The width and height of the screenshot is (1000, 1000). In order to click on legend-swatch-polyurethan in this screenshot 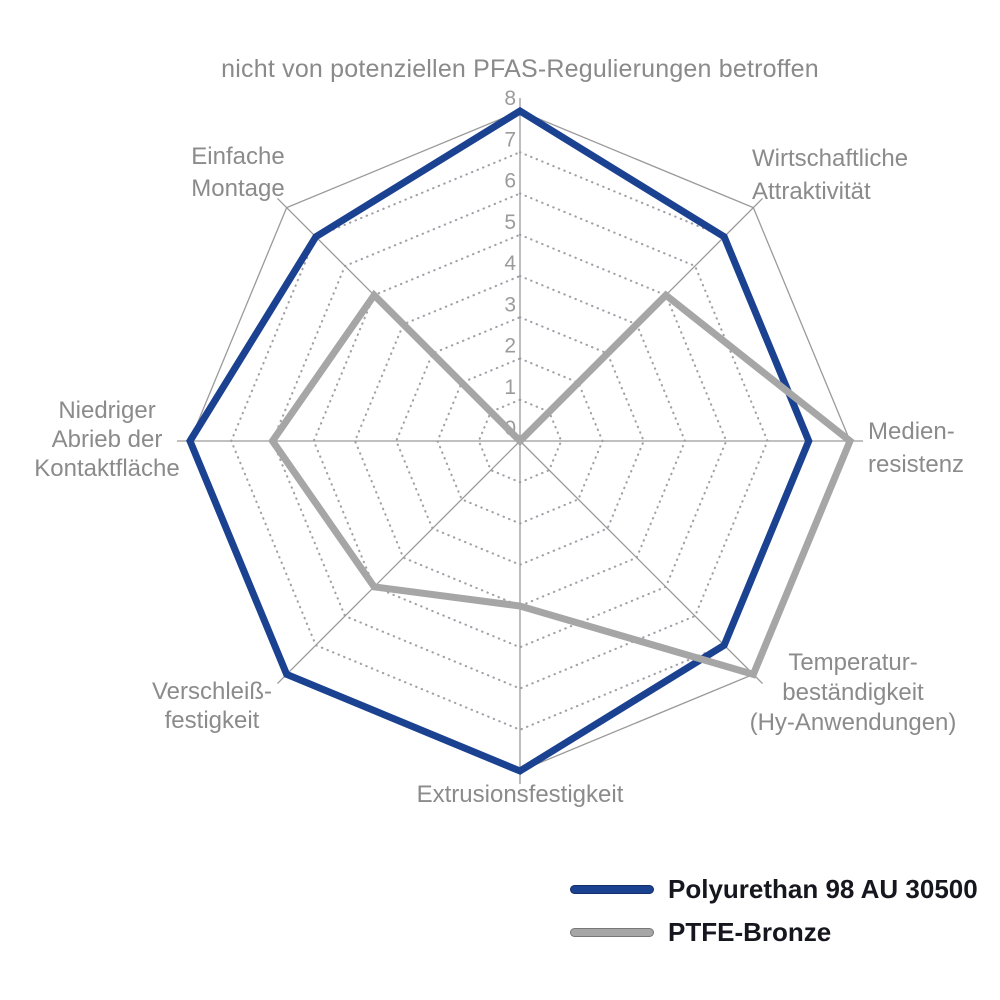, I will do `click(612, 889)`.